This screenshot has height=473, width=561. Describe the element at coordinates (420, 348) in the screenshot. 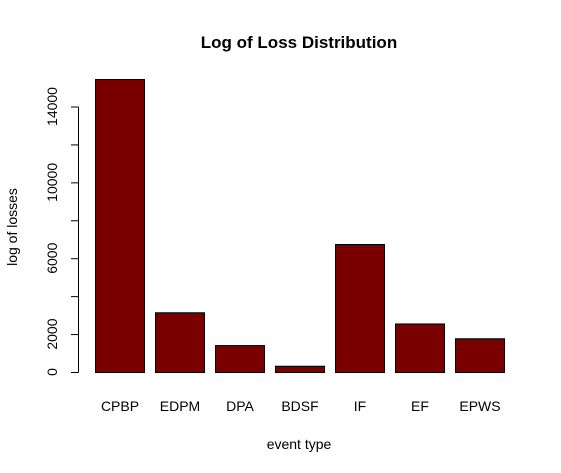

I see `bar-ef` at that location.